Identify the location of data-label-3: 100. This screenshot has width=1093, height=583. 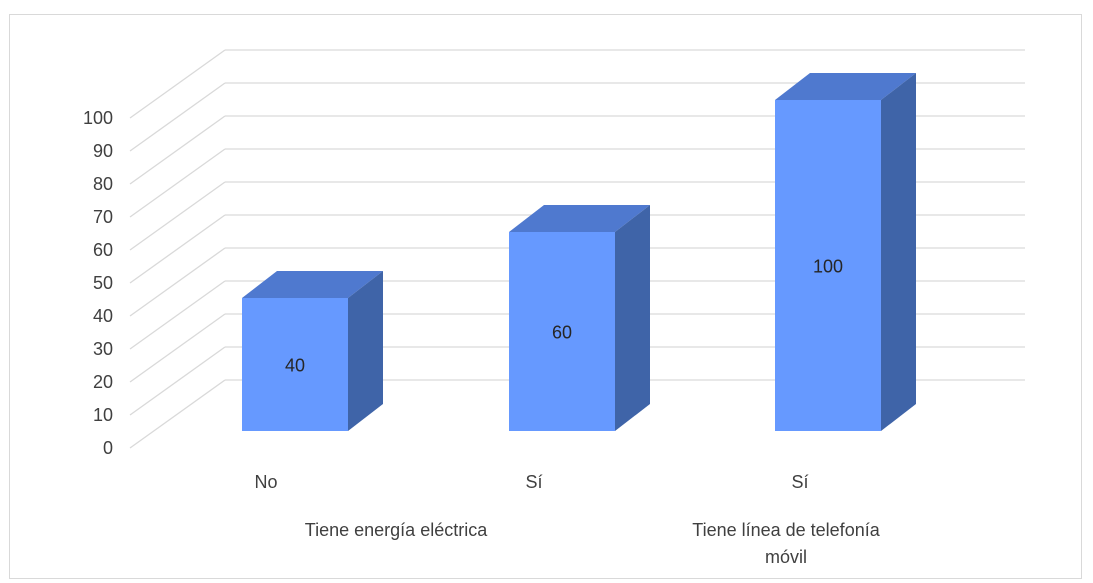
(828, 267).